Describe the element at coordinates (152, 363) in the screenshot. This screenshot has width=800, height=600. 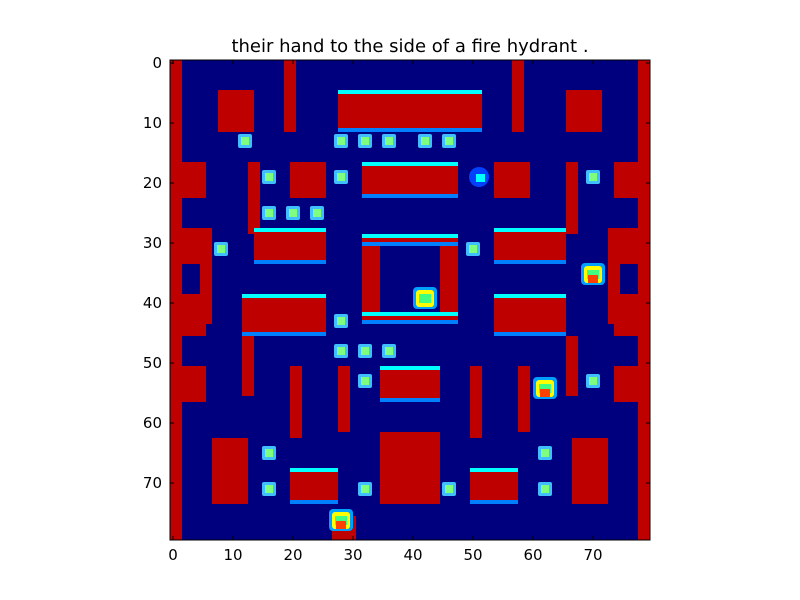
I see `y-tick-label: 50` at that location.